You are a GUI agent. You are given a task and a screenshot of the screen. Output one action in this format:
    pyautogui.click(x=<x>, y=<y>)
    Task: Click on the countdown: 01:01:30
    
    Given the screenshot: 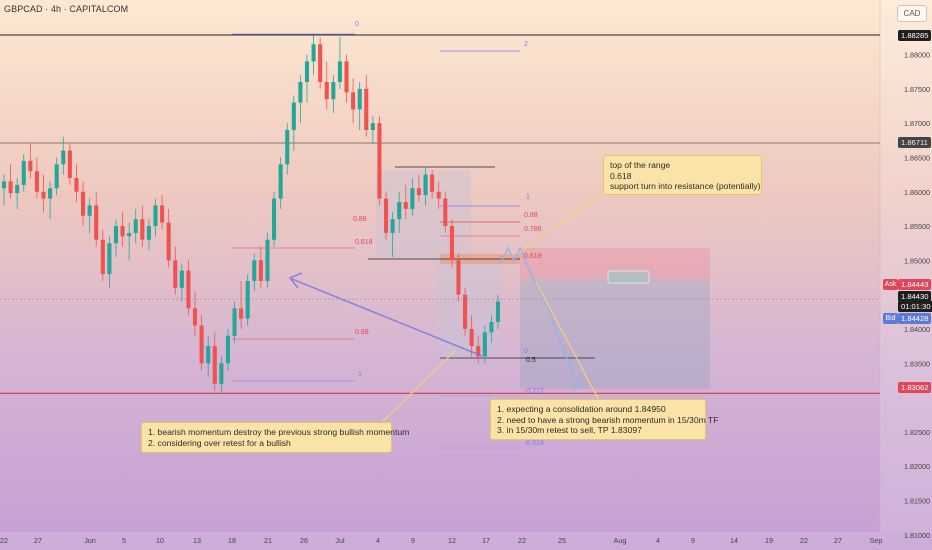 What is the action you would take?
    pyautogui.click(x=915, y=306)
    